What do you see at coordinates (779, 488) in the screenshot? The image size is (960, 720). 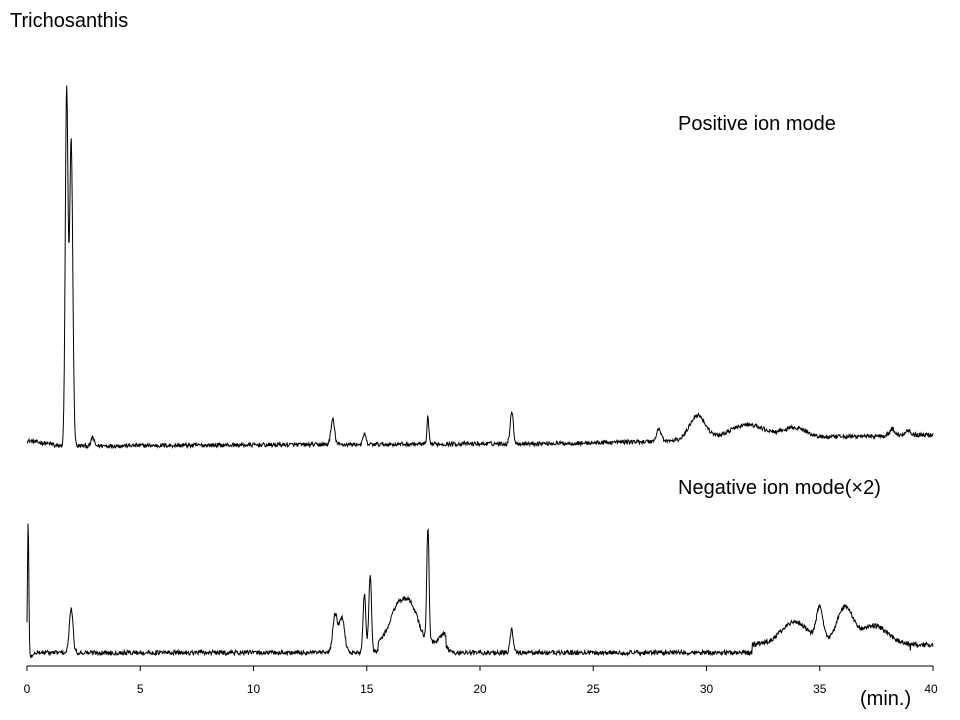 I see `series-label-negative: Negative ion mode(×2)` at bounding box center [779, 488].